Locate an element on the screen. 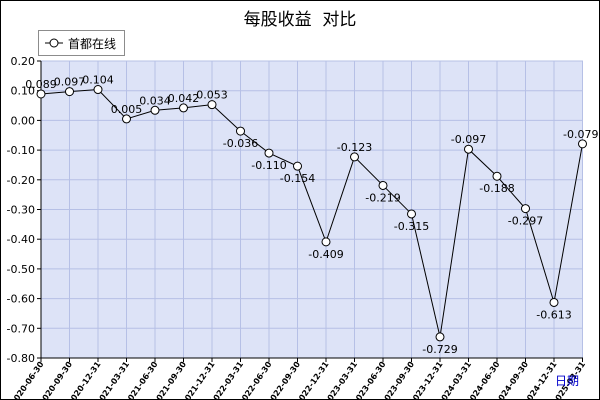 This screenshot has width=600, height=400. x-axis-label: 日期 is located at coordinates (567, 381).